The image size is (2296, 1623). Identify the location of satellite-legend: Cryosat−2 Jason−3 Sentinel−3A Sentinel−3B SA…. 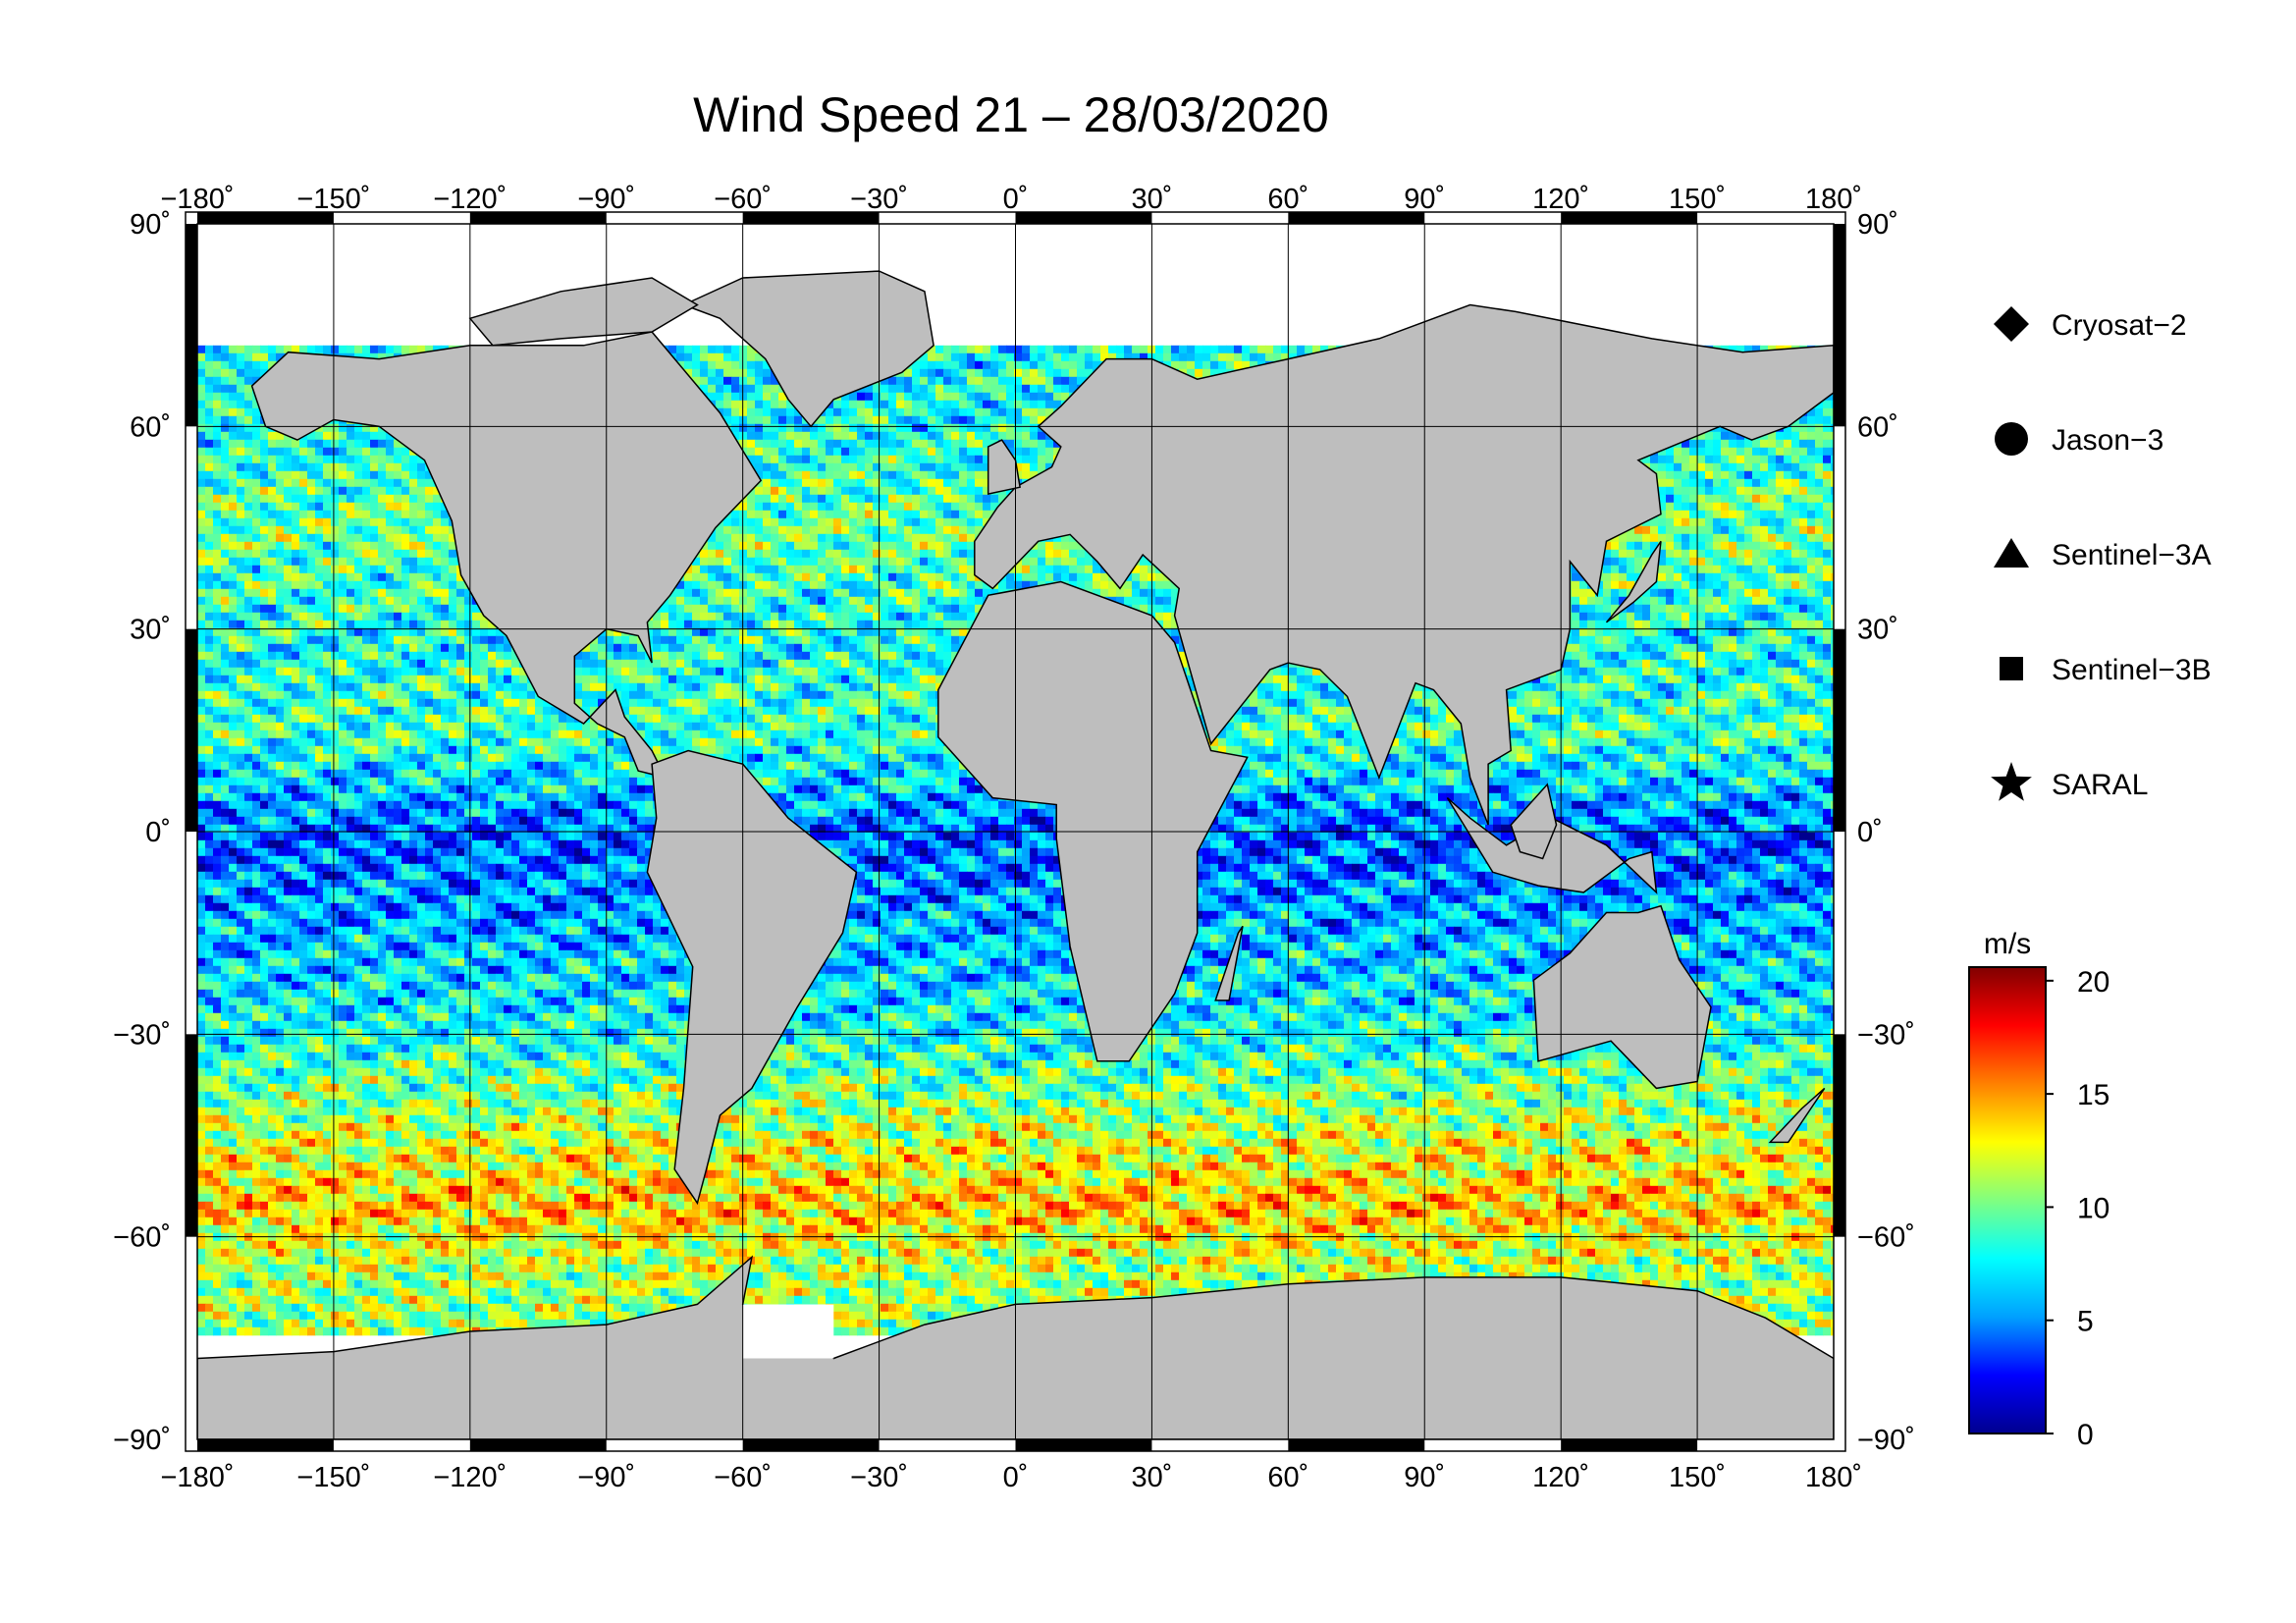
(2101, 554).